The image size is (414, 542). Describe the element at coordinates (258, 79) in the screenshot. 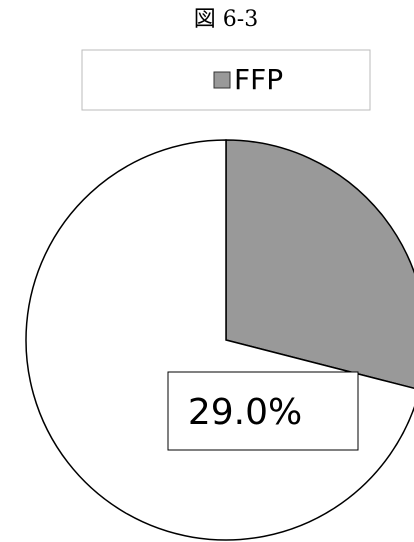

I see `legend-label: FFP` at that location.